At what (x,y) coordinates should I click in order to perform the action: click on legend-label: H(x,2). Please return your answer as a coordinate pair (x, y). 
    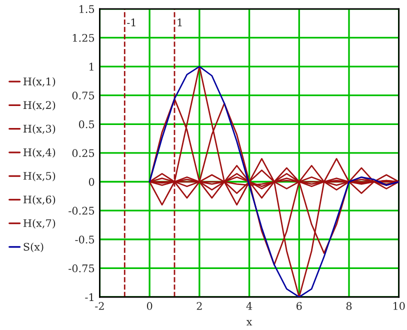
    Looking at the image, I should click on (39, 105).